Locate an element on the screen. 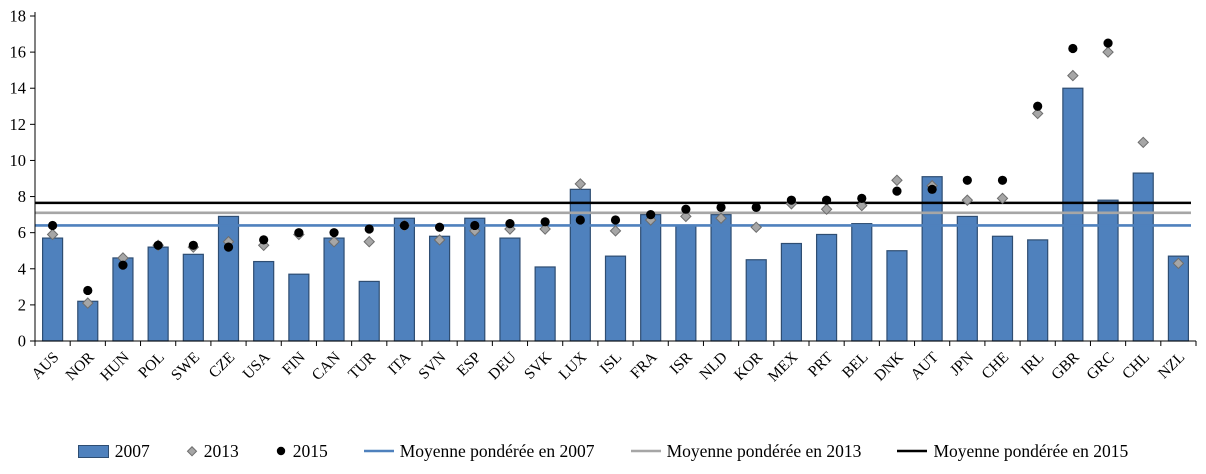  y-tick-label: 18 is located at coordinates (18, 16).